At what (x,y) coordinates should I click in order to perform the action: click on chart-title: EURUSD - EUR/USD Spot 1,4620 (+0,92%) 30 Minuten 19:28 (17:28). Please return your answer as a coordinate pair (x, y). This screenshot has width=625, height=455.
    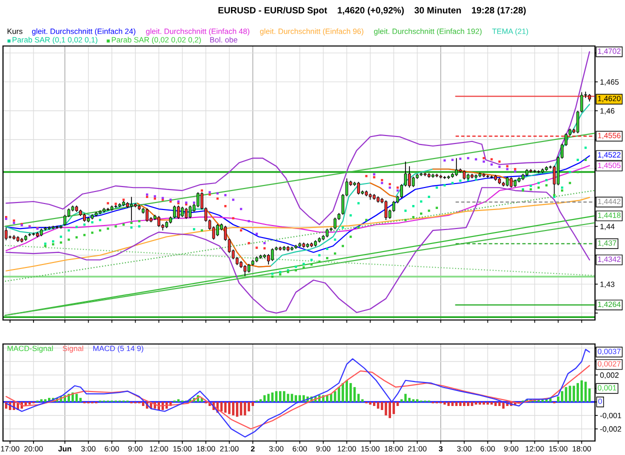
    Looking at the image, I should click on (372, 11).